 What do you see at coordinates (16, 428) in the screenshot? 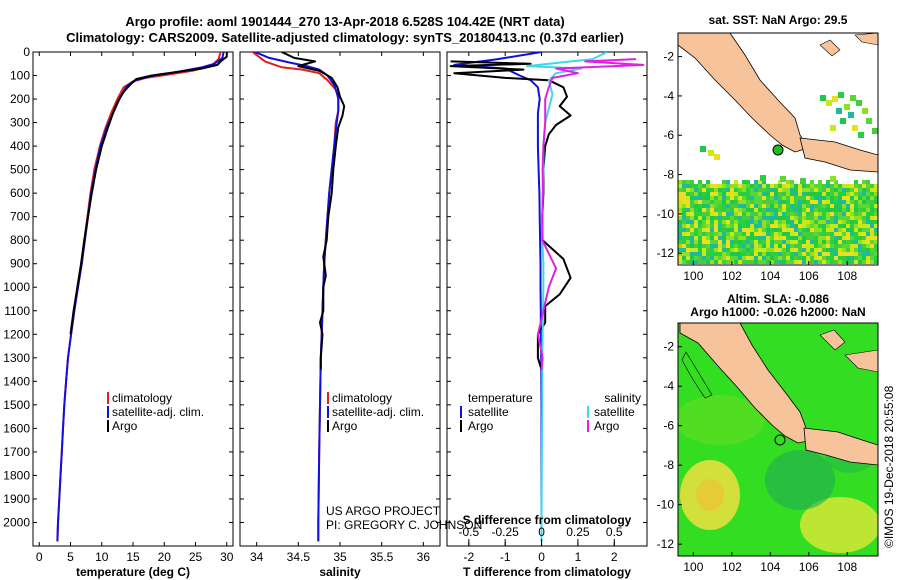
I see `depth-tick-label: 1600` at bounding box center [16, 428].